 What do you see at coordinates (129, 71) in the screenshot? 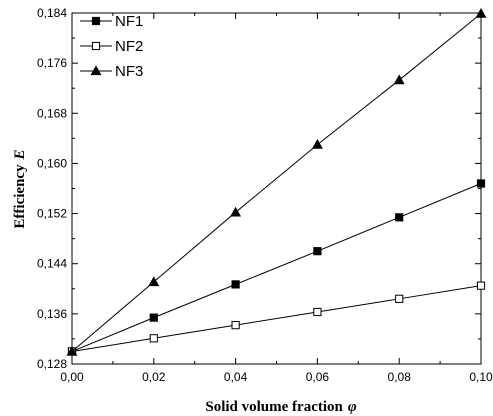
I see `legend-label-nf3: NF3` at bounding box center [129, 71].